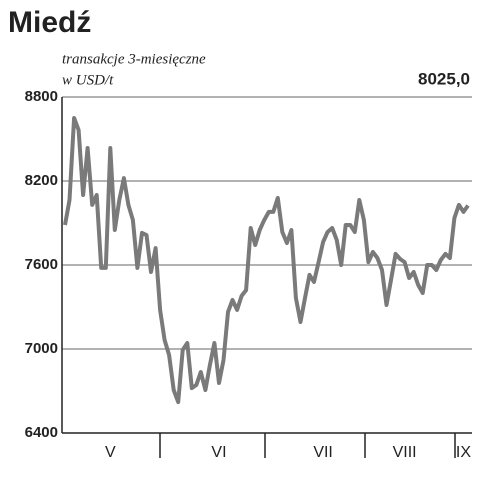  What do you see at coordinates (405, 452) in the screenshot?
I see `x-tick-label: VIII` at bounding box center [405, 452].